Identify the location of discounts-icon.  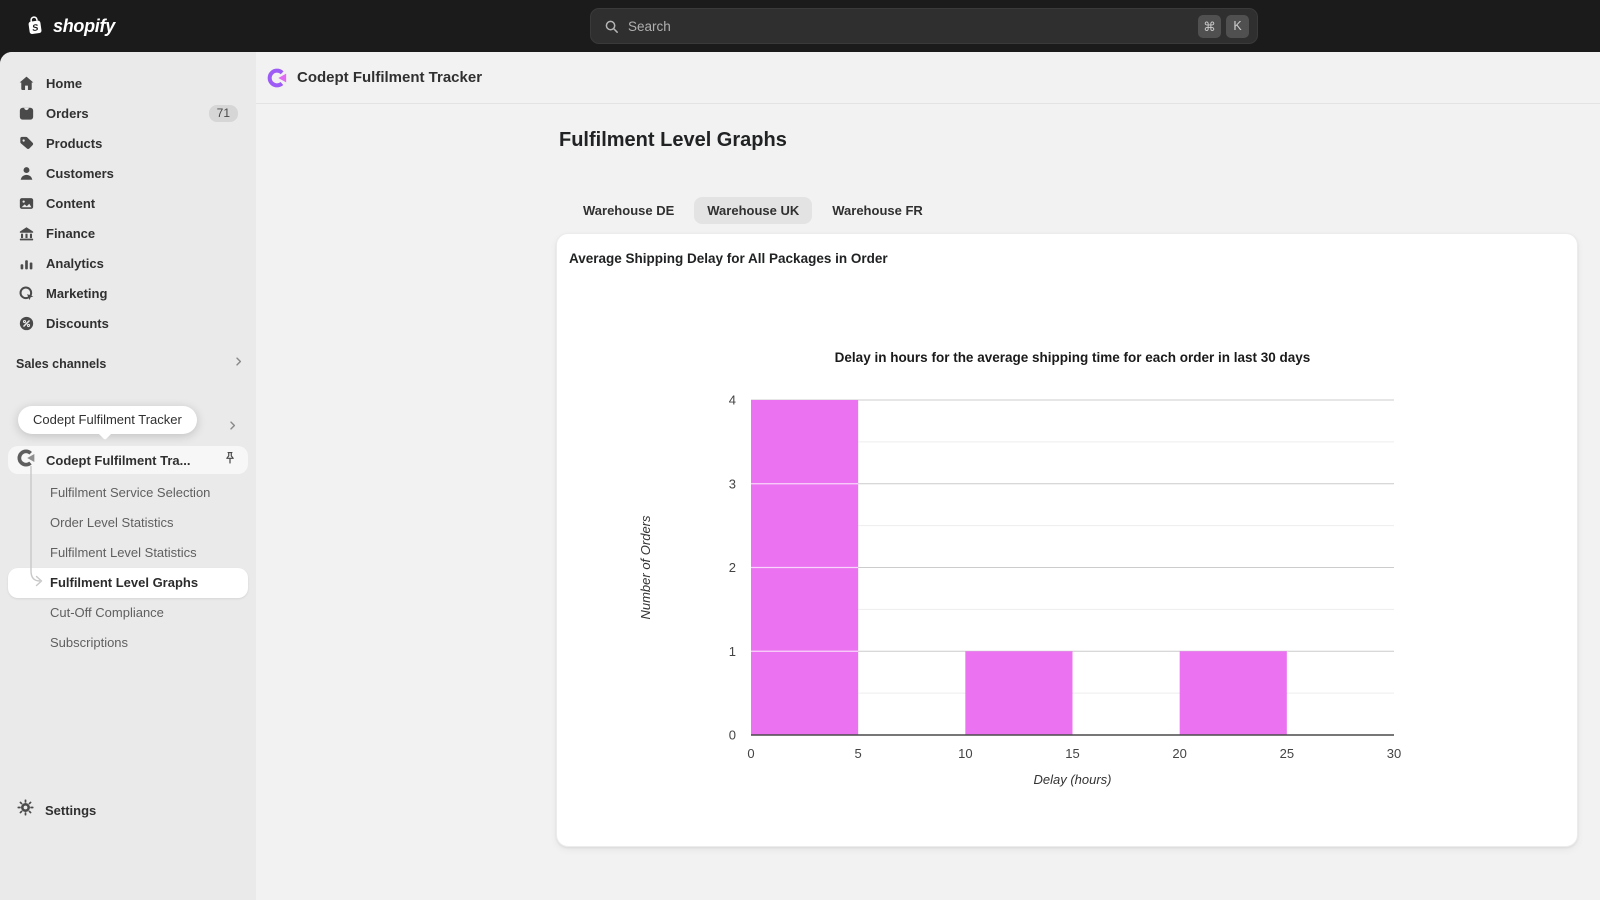
(26, 323).